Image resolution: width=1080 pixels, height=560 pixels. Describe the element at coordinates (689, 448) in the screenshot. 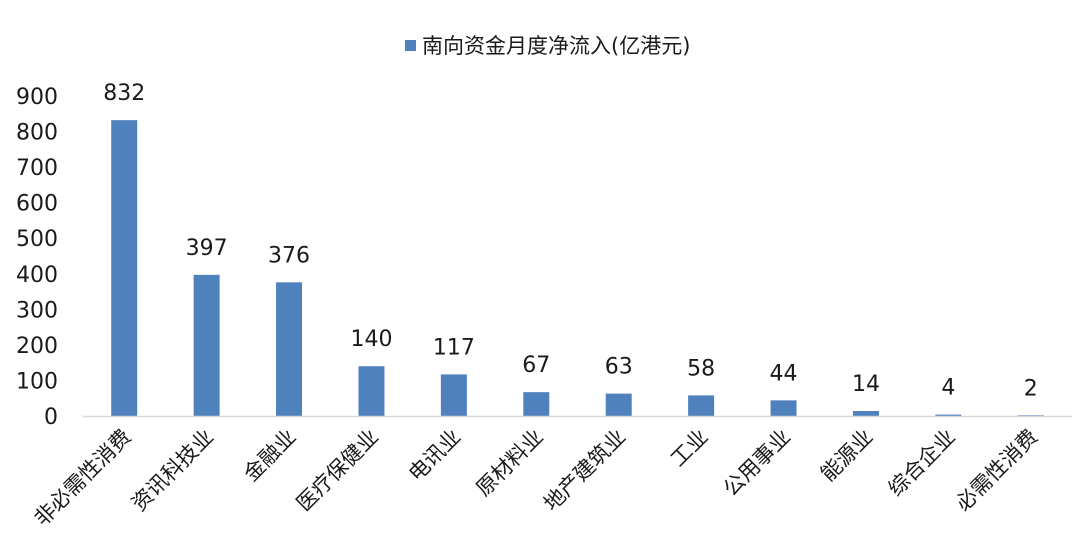

I see `x-category-label: 工业` at that location.